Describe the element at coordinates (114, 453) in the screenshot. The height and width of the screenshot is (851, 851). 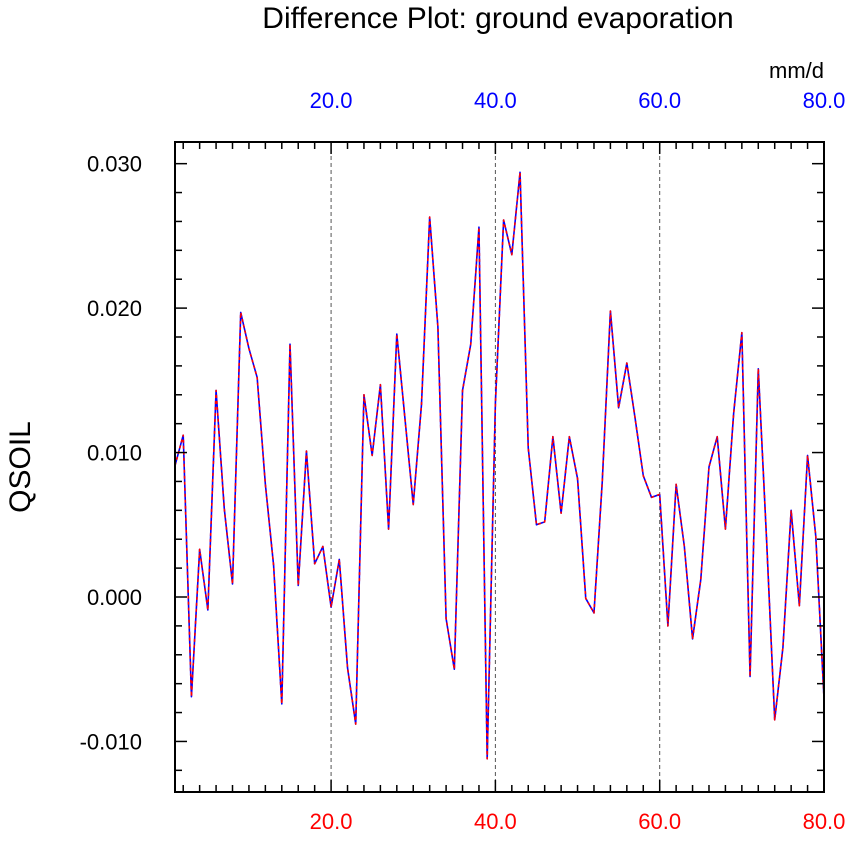
I see `y-tick-label: 0.010` at that location.